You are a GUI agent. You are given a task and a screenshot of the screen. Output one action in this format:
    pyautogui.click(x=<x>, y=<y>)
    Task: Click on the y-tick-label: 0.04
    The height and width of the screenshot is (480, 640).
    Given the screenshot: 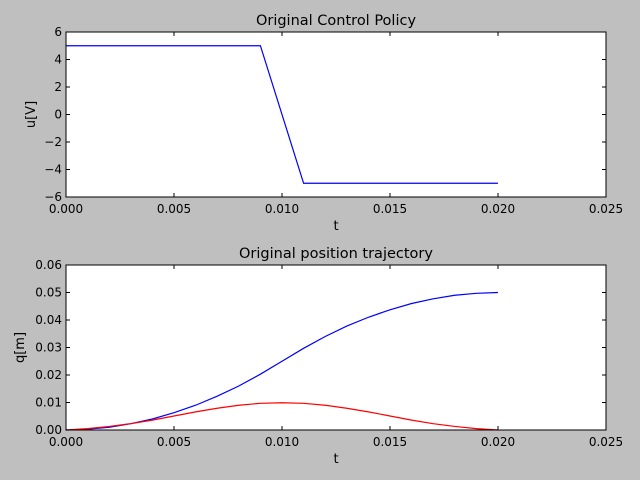 What is the action you would take?
    pyautogui.click(x=48, y=320)
    